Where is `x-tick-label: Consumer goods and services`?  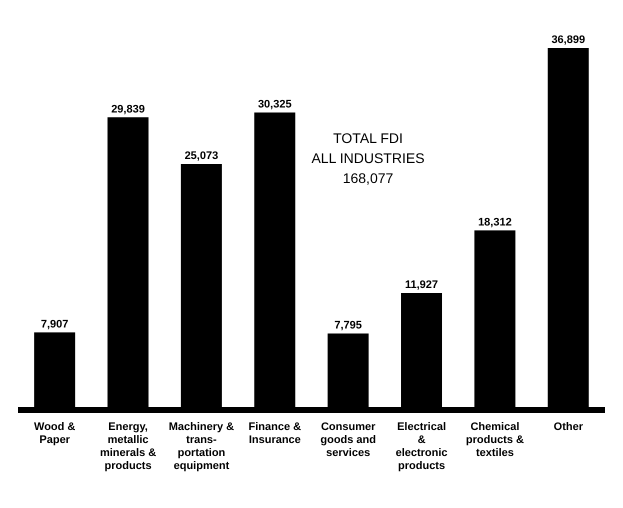
x-tick-label: Consumer goods and services is located at coordinates (348, 440).